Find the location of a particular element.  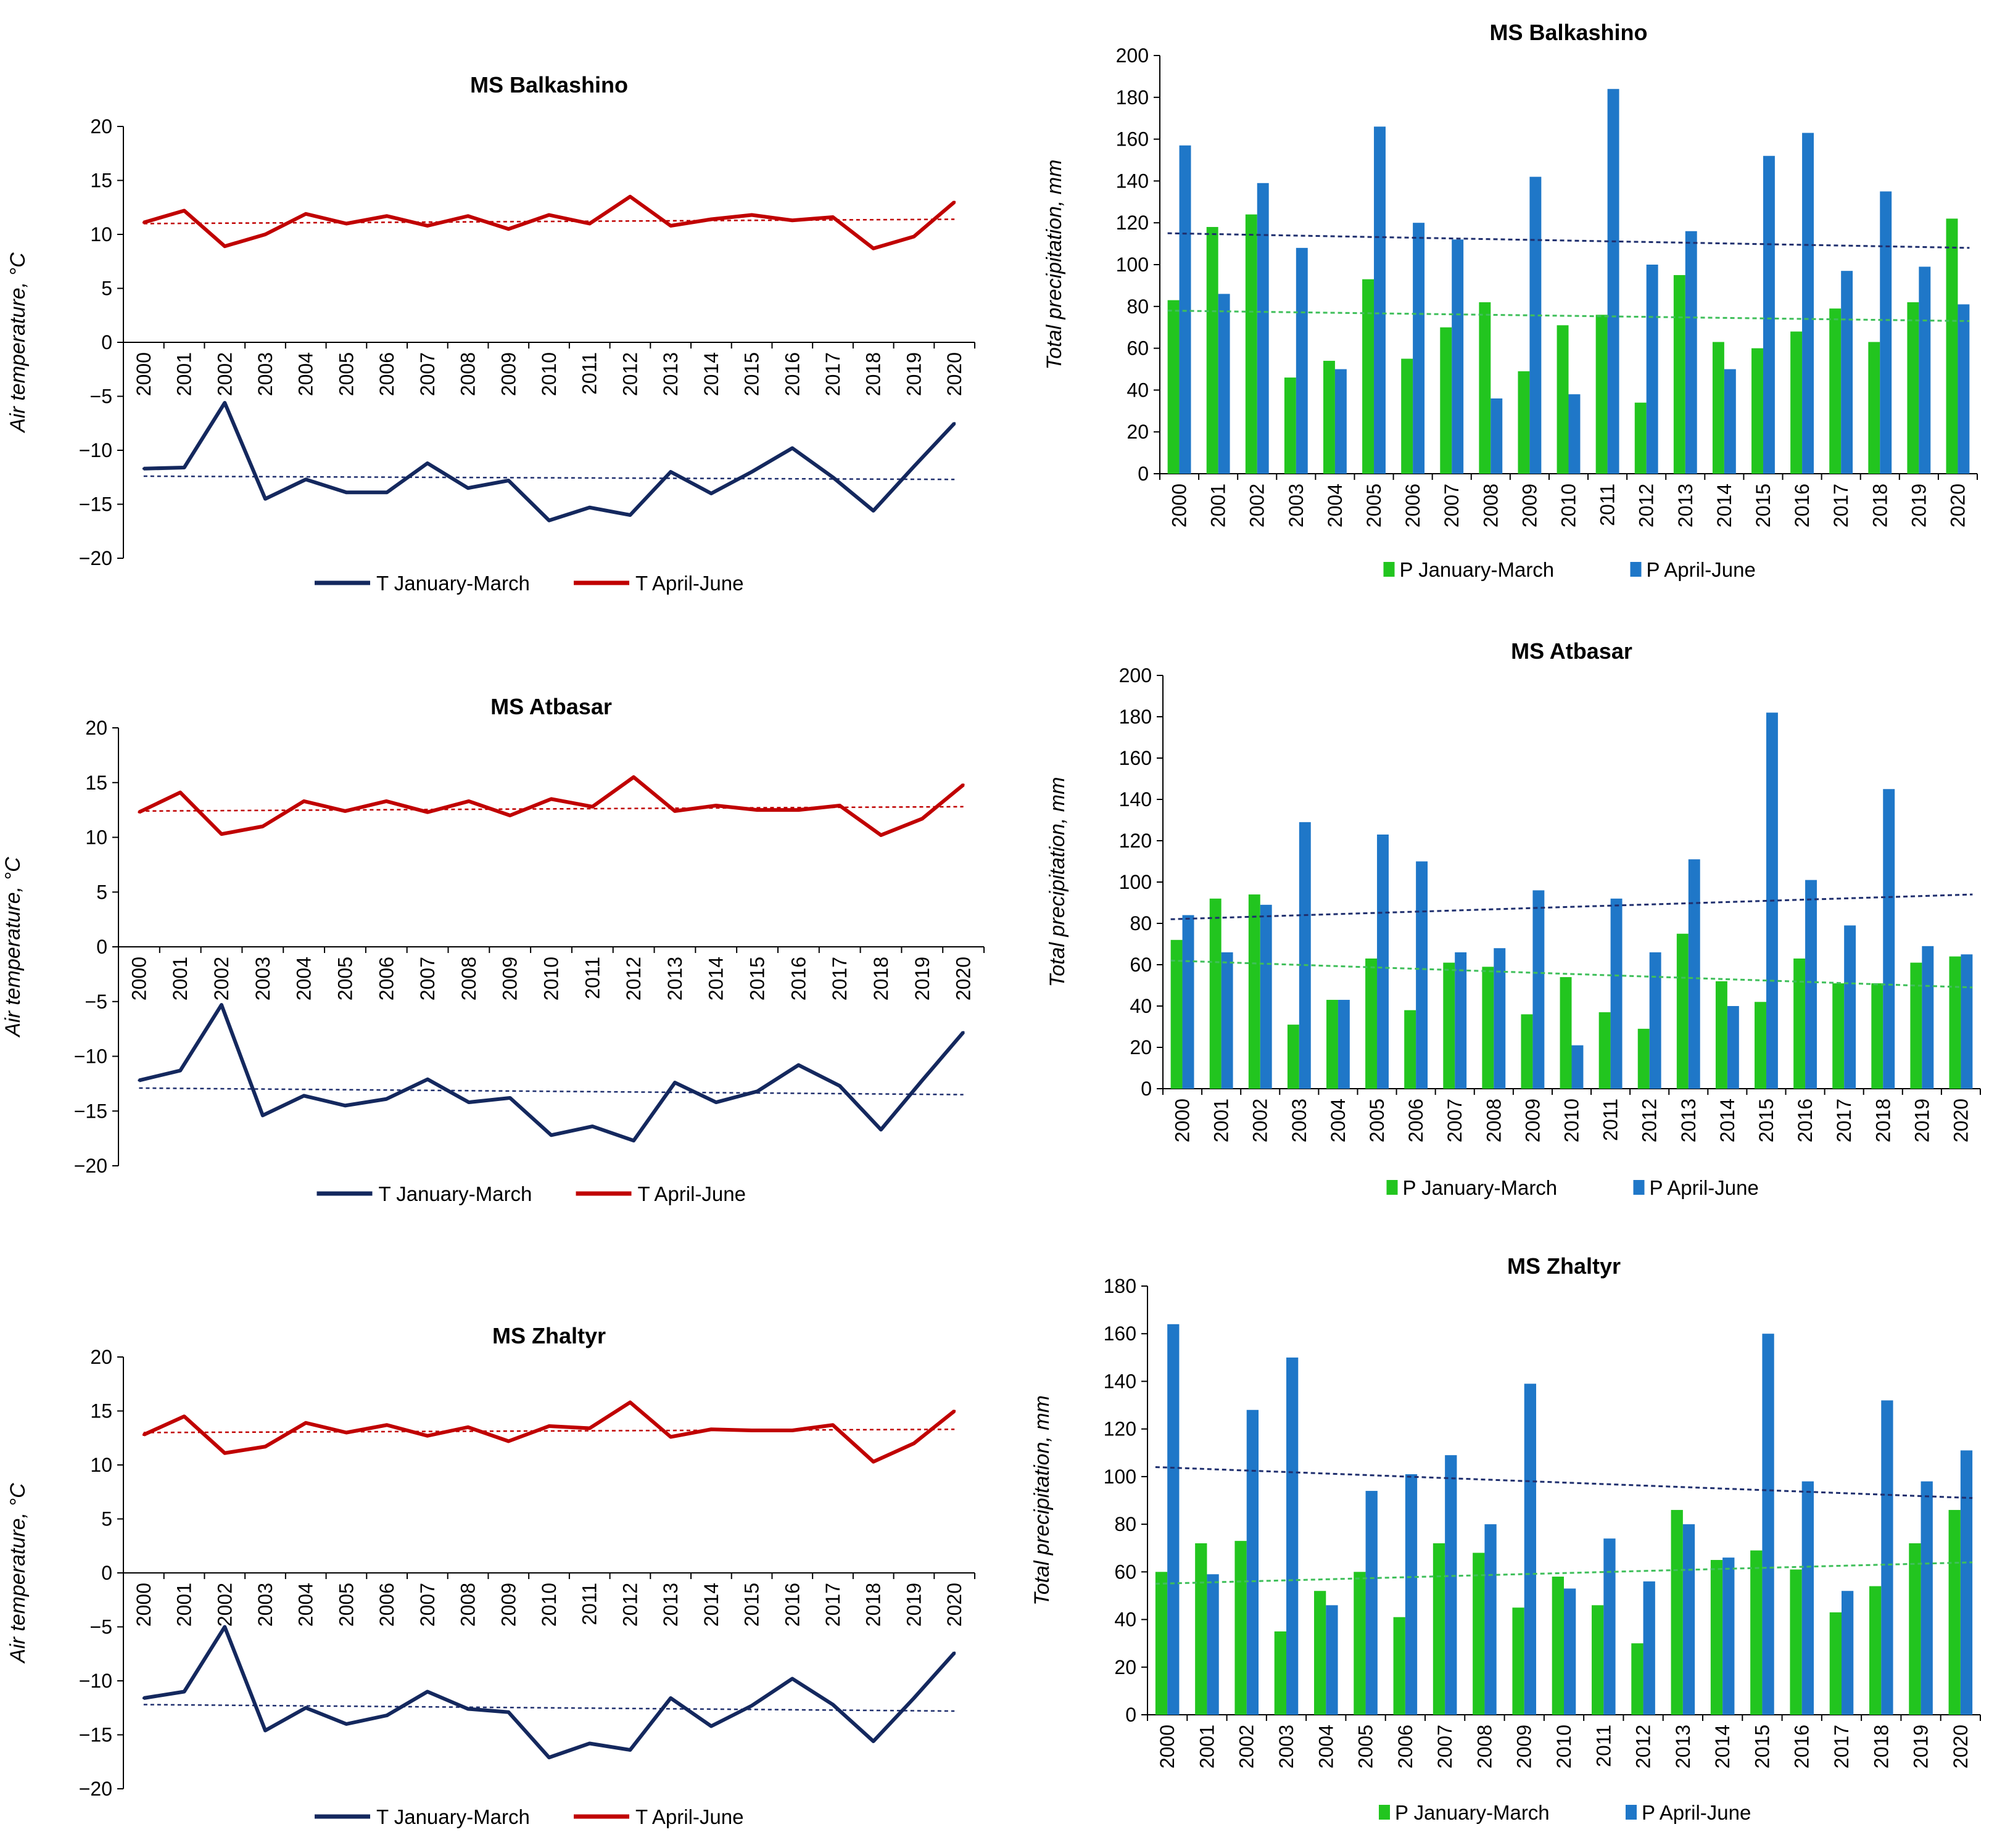

x-tick-label: 2015 is located at coordinates (752, 1605).